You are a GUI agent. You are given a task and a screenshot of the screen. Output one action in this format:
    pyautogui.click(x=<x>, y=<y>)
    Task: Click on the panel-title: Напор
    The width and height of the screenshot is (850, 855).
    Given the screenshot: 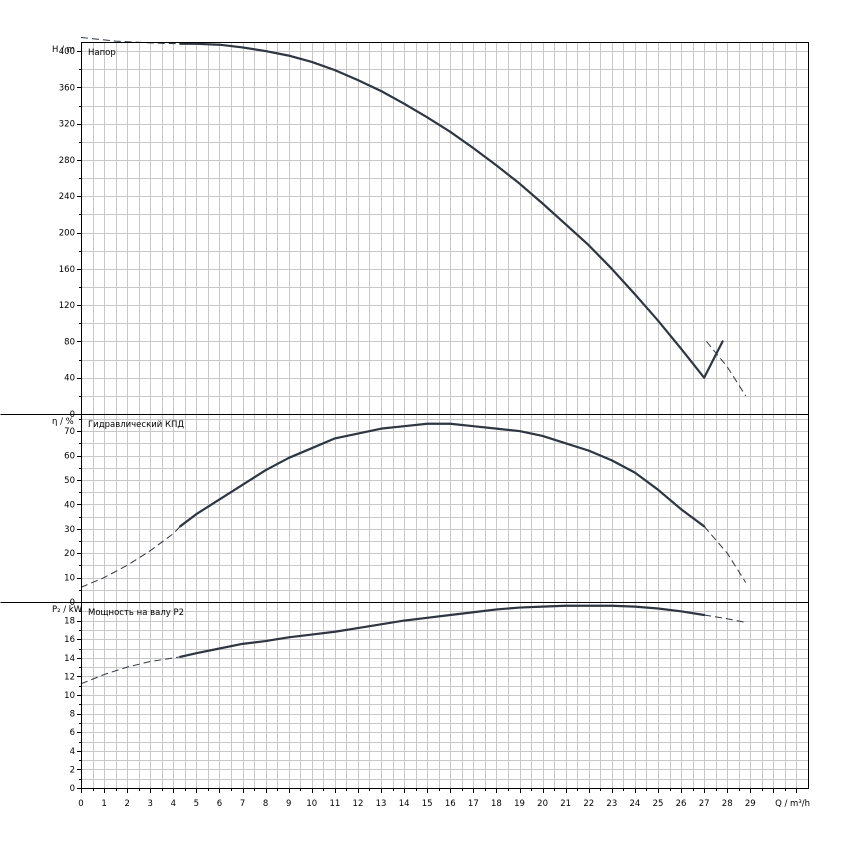 What is the action you would take?
    pyautogui.click(x=102, y=53)
    